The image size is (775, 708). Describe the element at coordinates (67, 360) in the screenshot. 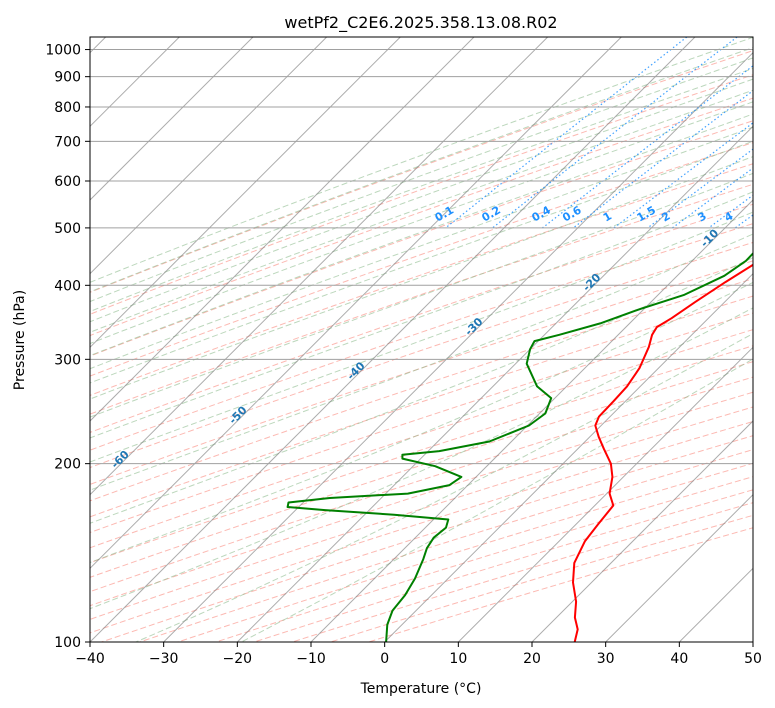

I see `y-tick-label: 300` at that location.